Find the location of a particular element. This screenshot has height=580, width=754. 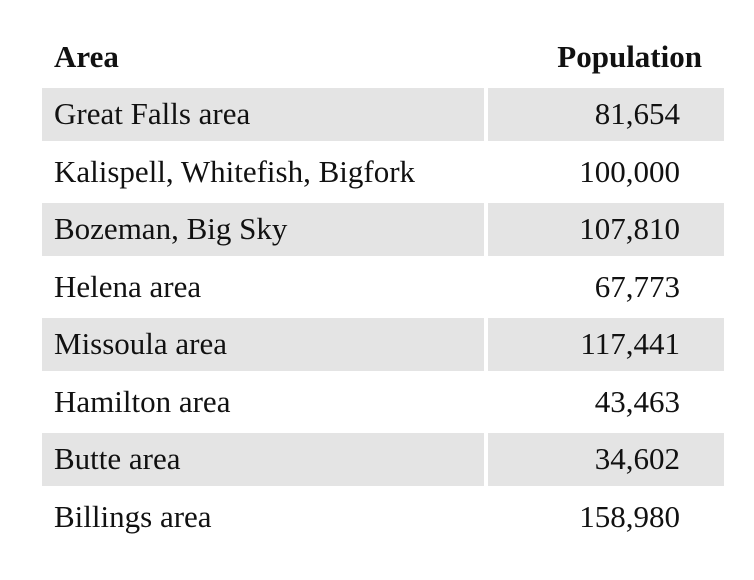

area-cell: Billings area is located at coordinates (133, 516).